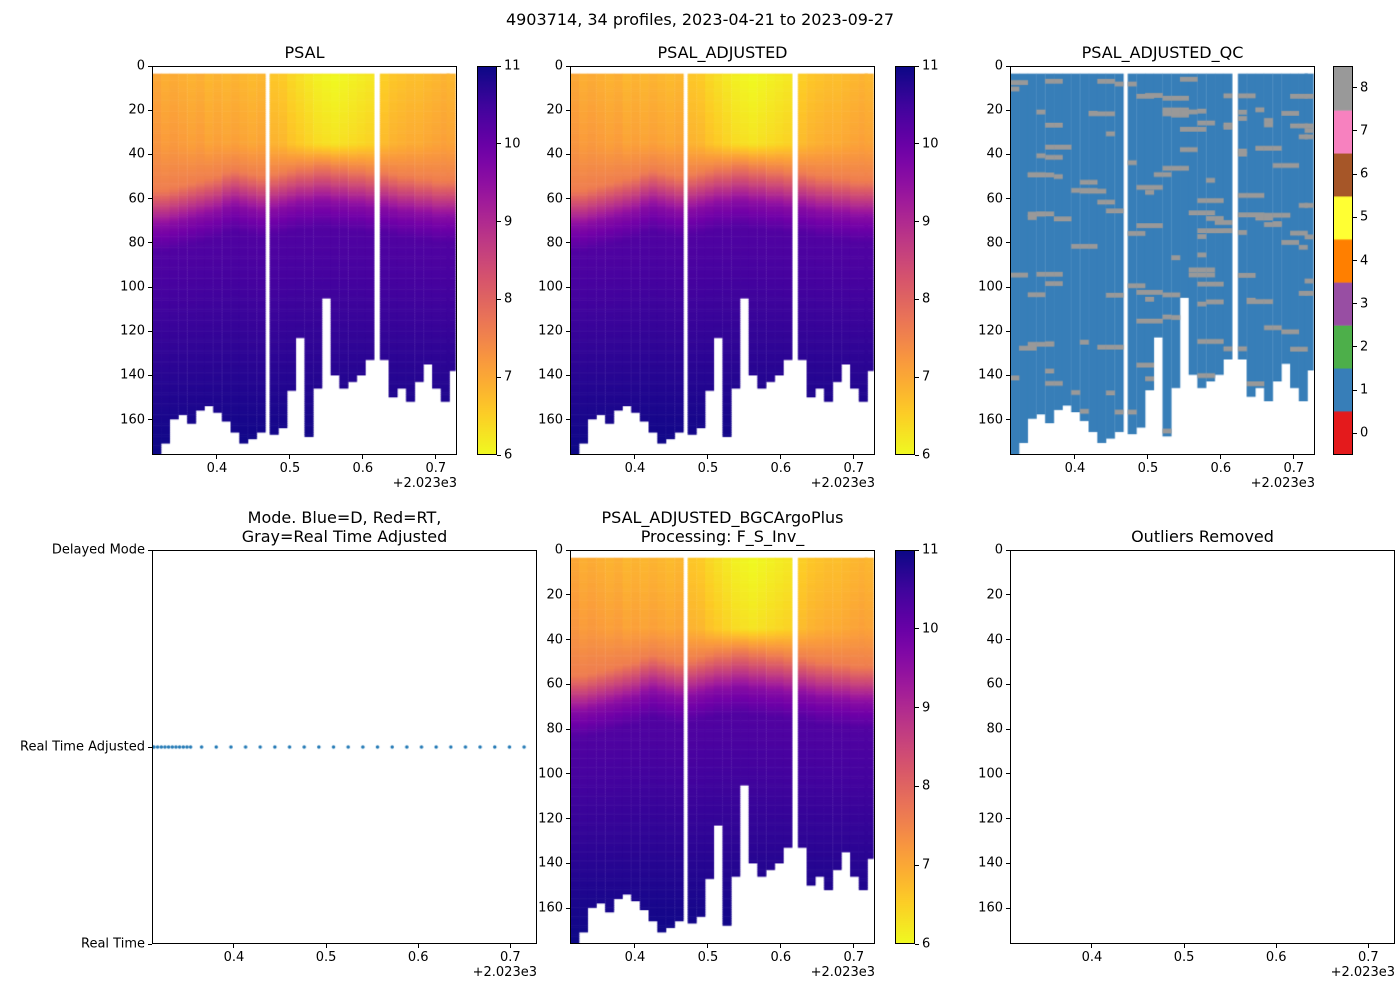 The width and height of the screenshot is (1400, 1000). I want to click on psal-adjusted-colorbar, so click(905, 260).